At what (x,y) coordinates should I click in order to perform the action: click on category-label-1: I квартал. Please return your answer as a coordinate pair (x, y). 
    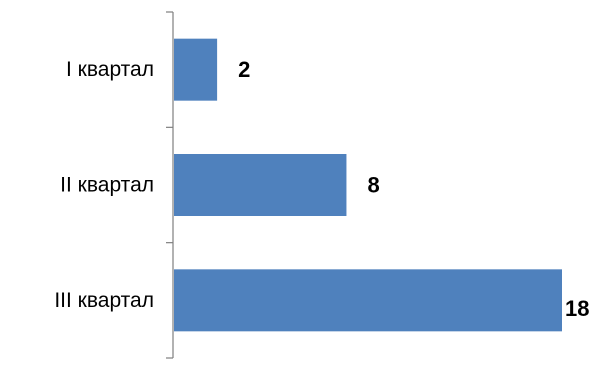
    Looking at the image, I should click on (110, 69).